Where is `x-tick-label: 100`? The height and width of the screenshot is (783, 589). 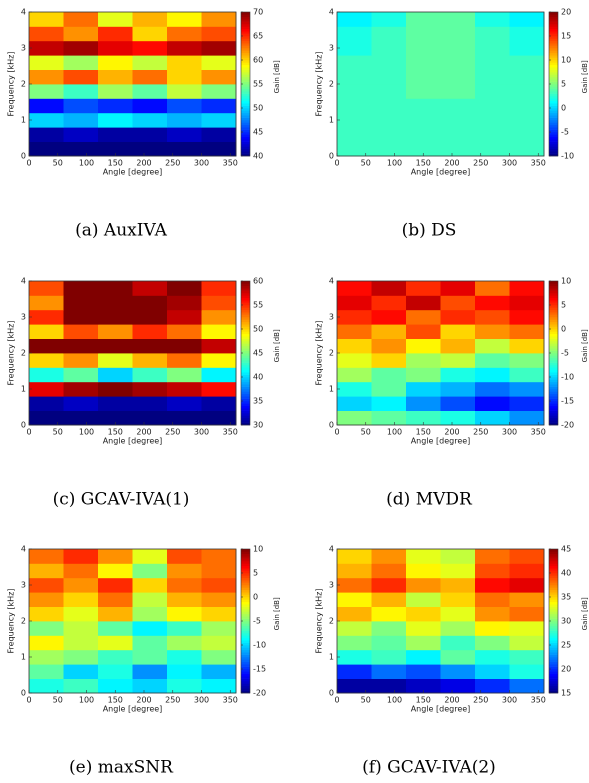 x-tick-label: 100 is located at coordinates (86, 432).